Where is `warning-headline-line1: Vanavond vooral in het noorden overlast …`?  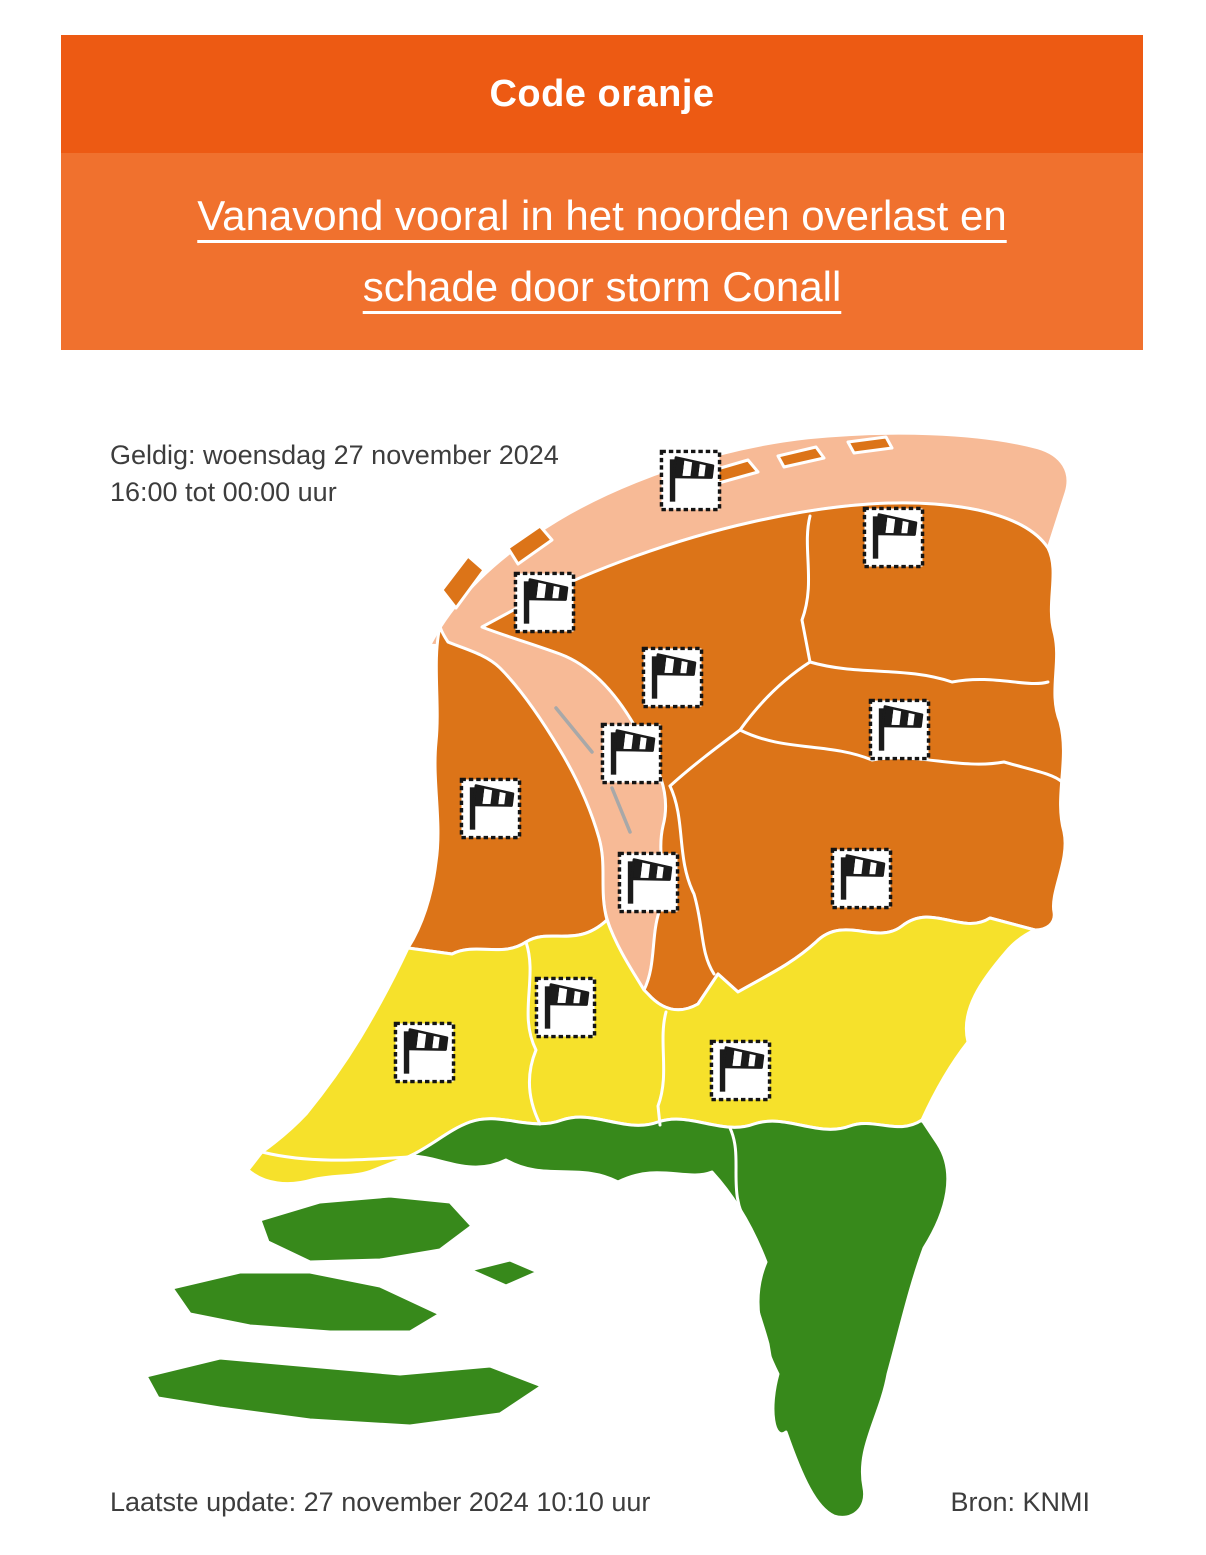
warning-headline-line1: Vanavond vooral in het noorden overlast … is located at coordinates (602, 216).